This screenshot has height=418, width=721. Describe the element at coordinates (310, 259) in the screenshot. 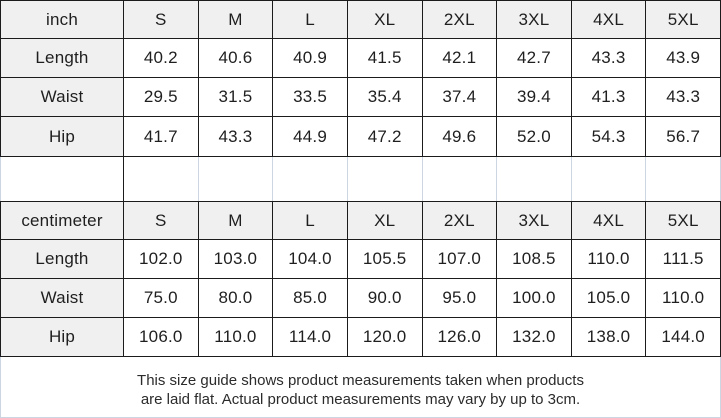

I see `value-cell: 104.0` at that location.